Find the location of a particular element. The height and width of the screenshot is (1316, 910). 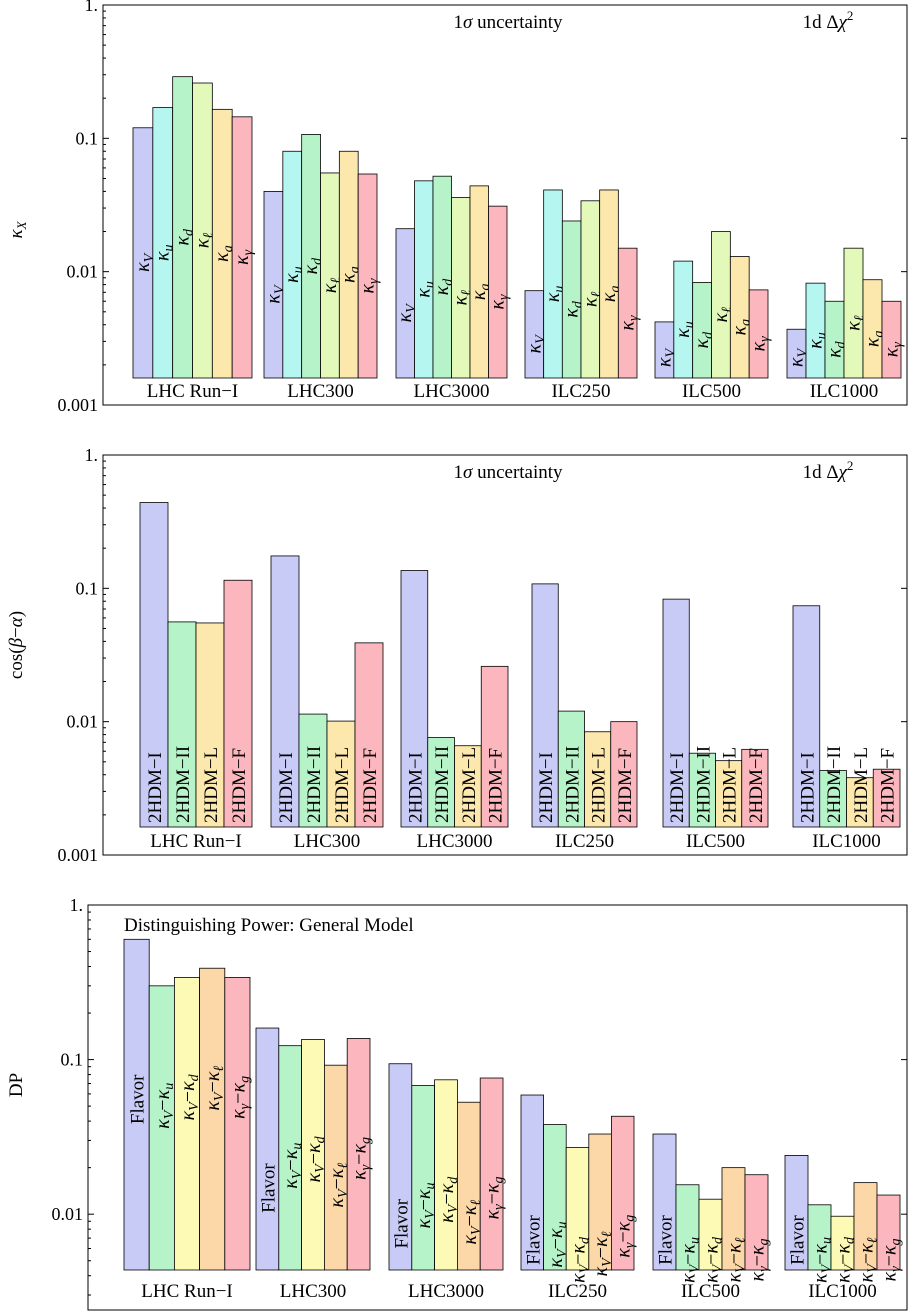

annotation-chi2: 1d Δχ2 is located at coordinates (828, 20).